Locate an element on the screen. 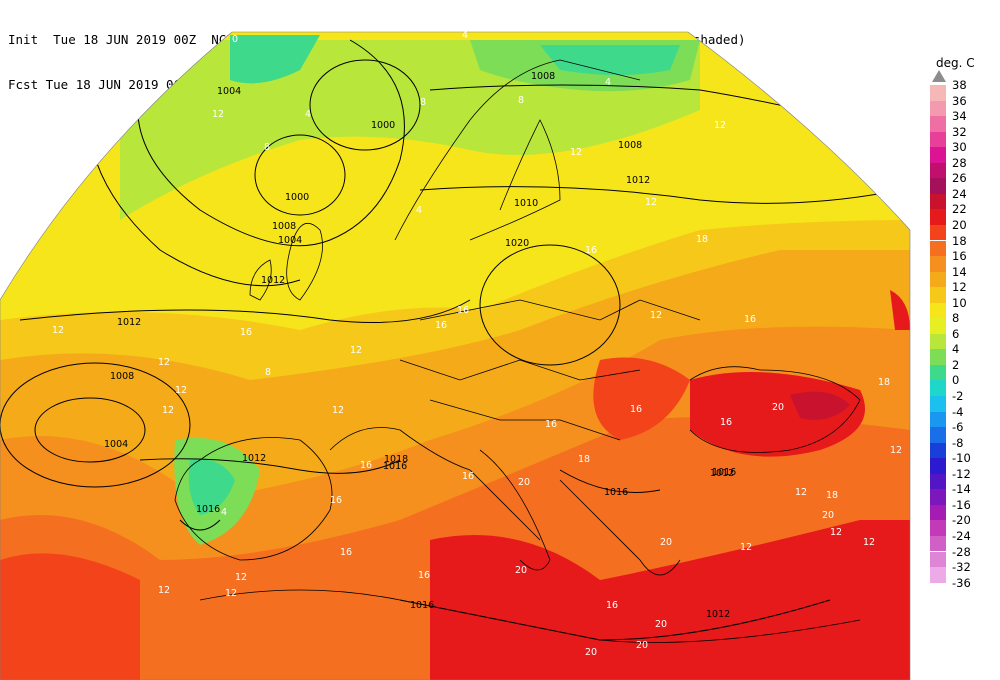 This screenshot has height=680, width=1000. legend-tick: -12 is located at coordinates (961, 473).